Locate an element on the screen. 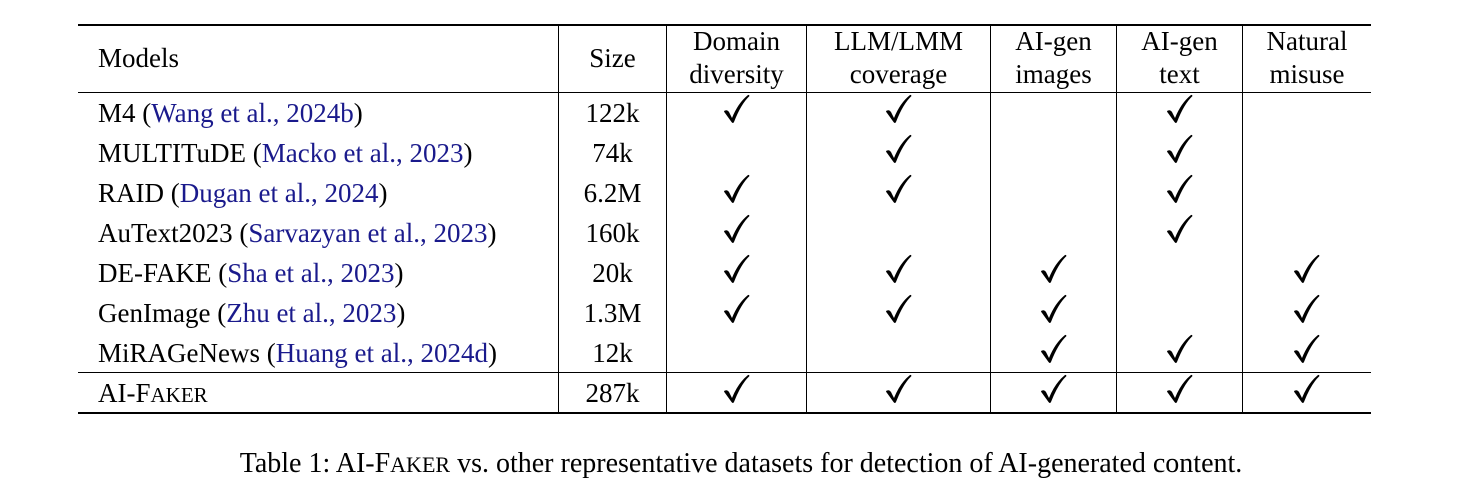 This screenshot has width=1482, height=492. column-divider-domain is located at coordinates (806, 219).